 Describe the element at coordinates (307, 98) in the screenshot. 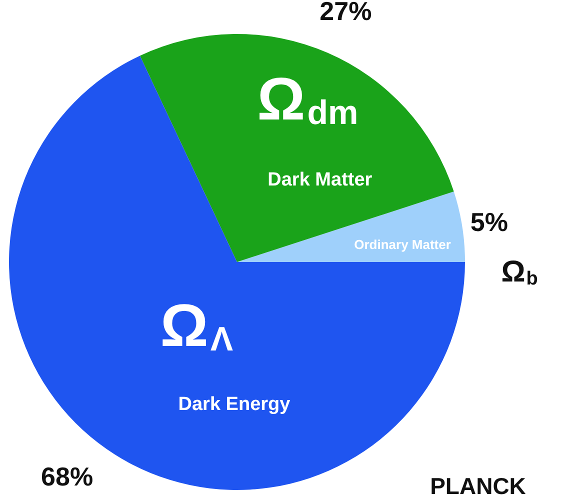

I see `text: Ωdm` at that location.